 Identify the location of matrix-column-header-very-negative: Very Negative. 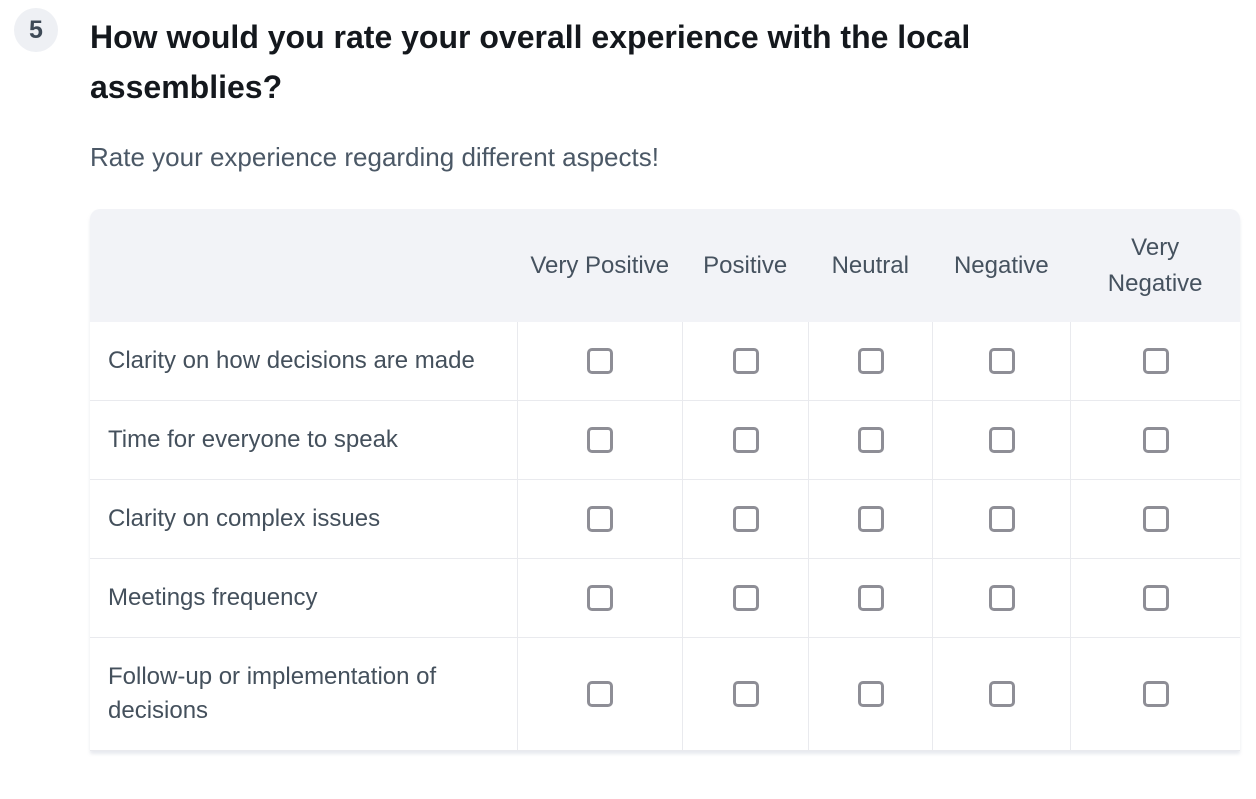
(1155, 265).